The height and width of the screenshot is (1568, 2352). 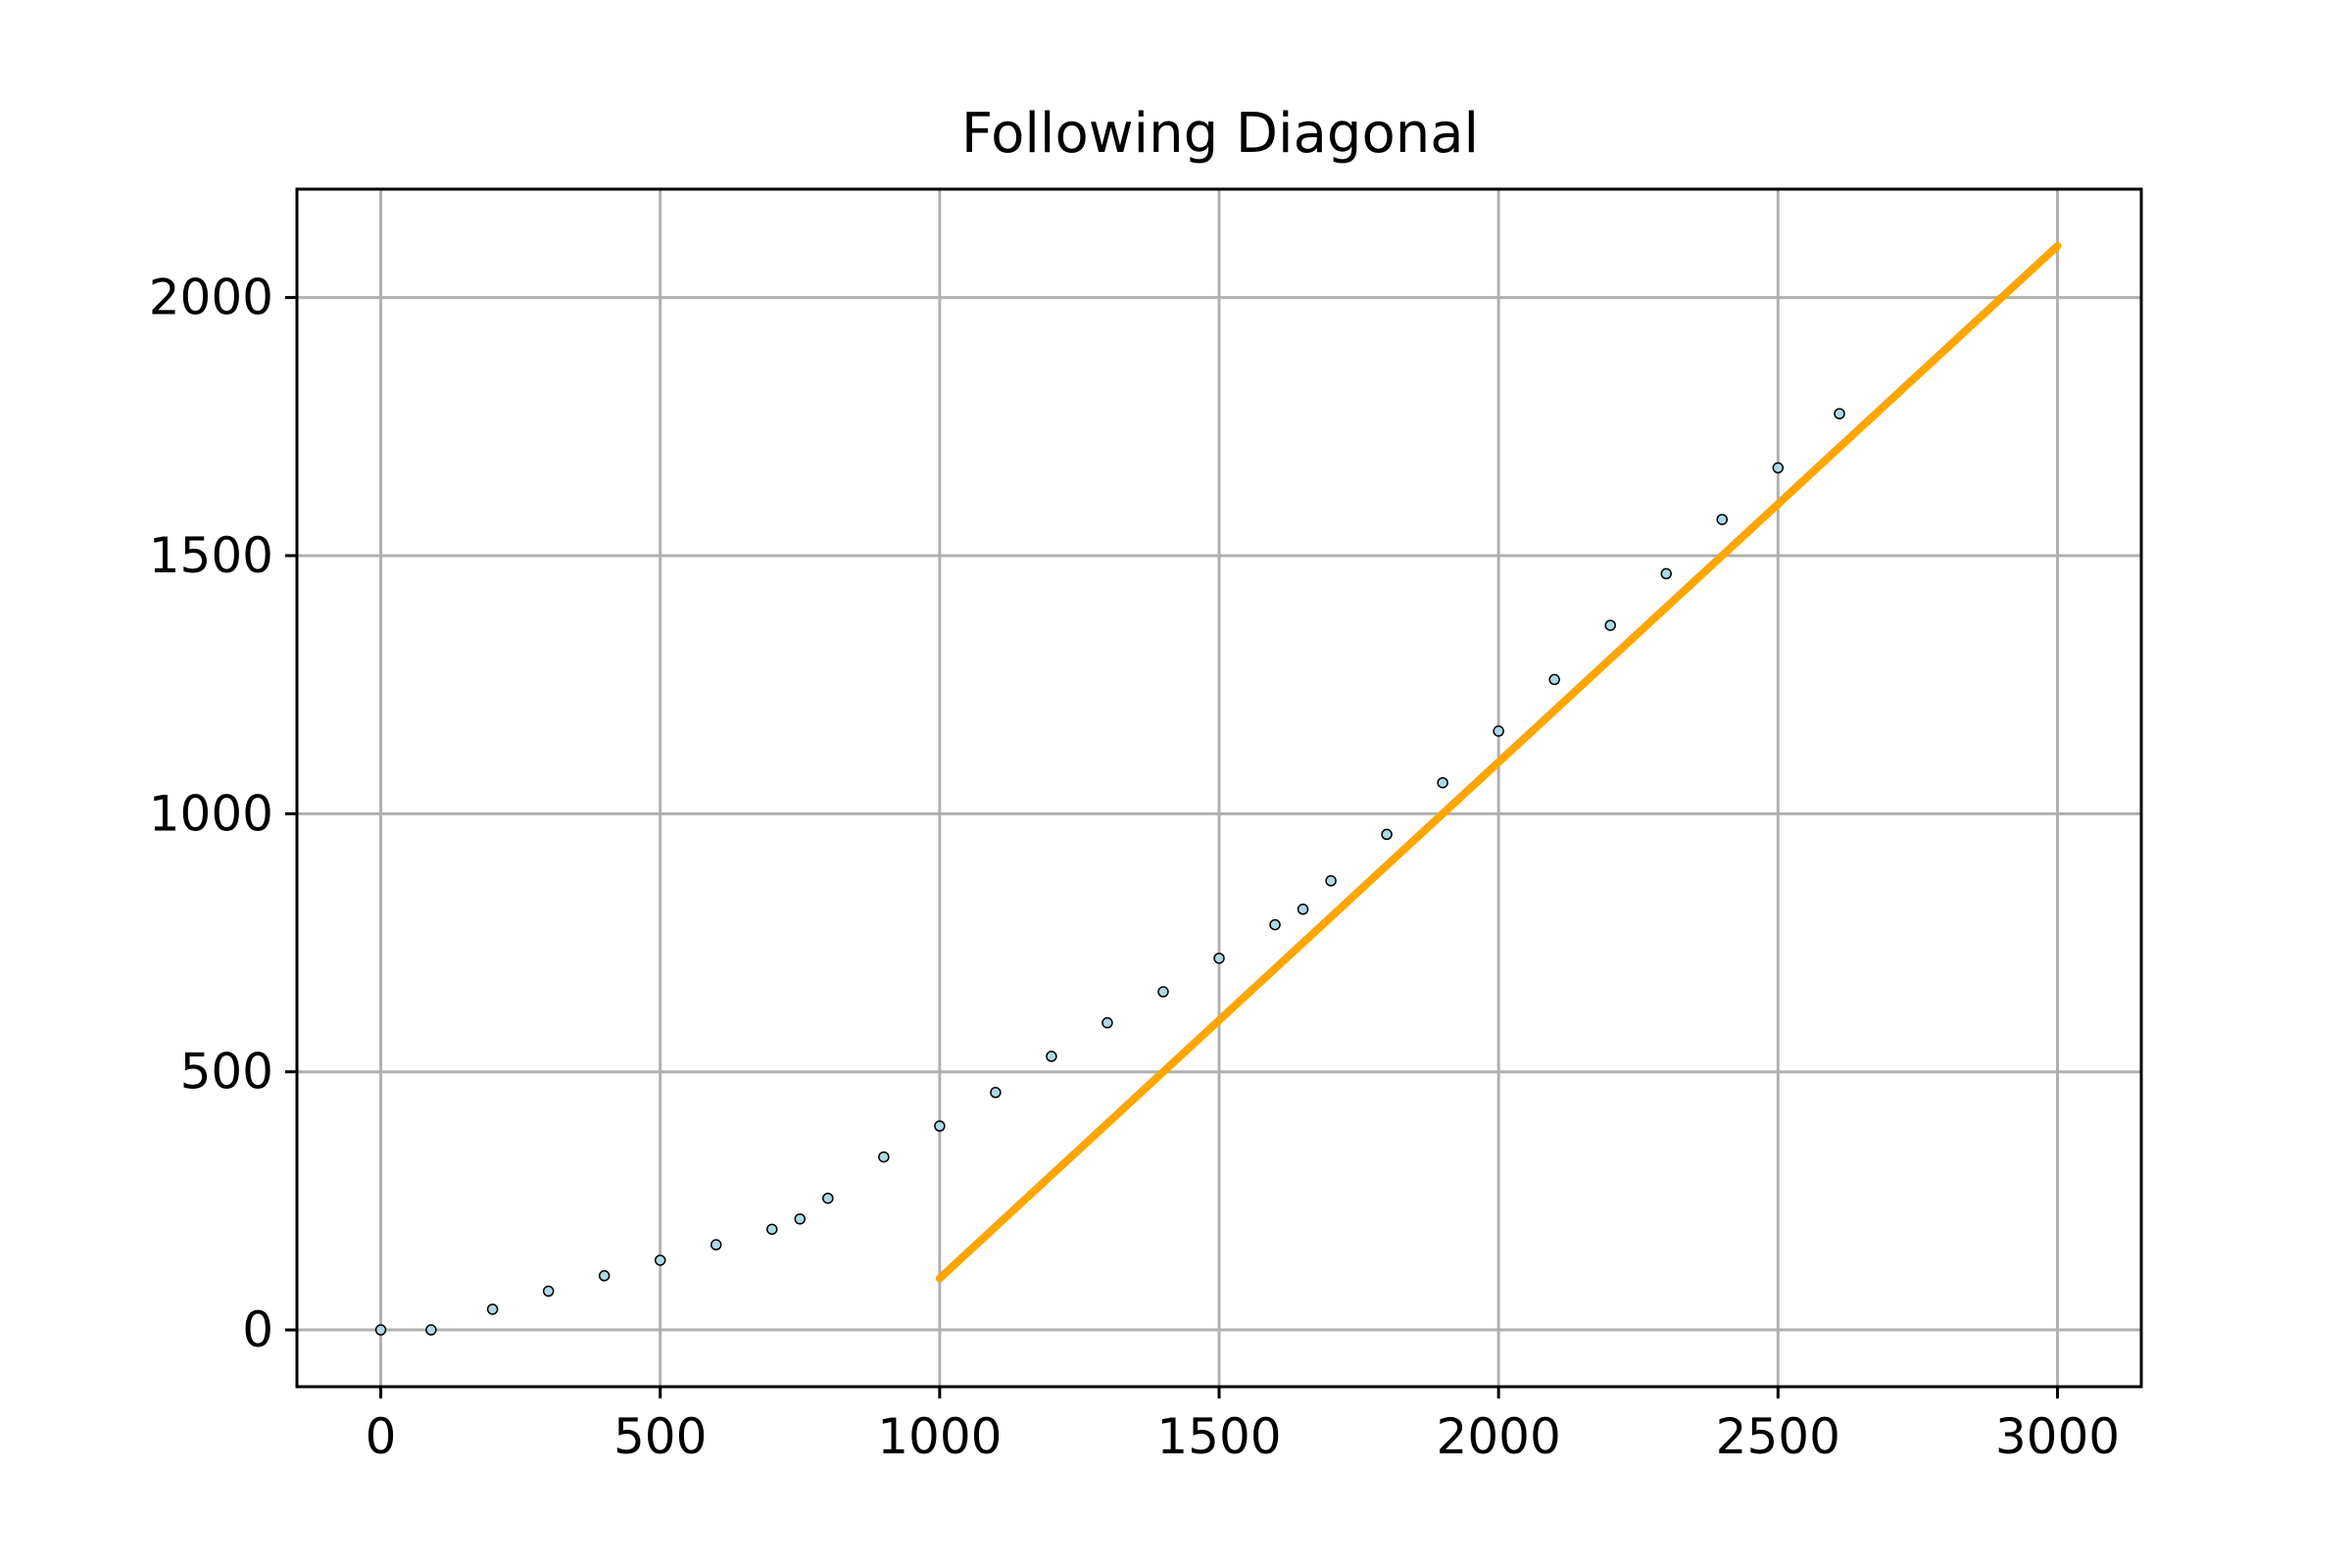 I want to click on y-axis-ticks: 0 500 1000 1500 2000, so click(x=223, y=814).